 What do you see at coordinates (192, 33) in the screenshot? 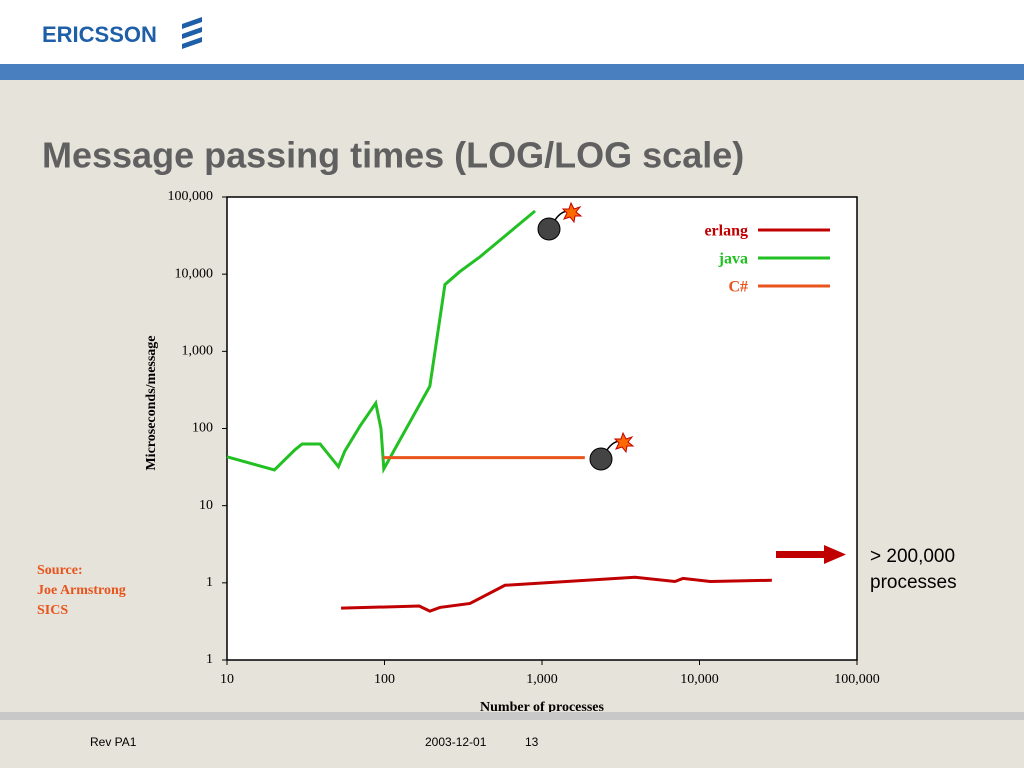
I see `logo-mark` at bounding box center [192, 33].